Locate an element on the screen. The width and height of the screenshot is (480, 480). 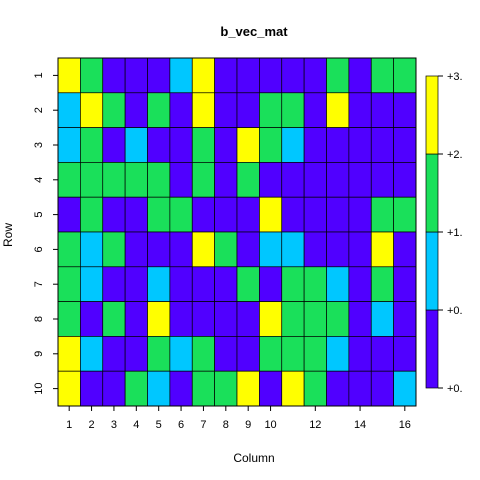
y-tick-label: 9 is located at coordinates (39, 354).